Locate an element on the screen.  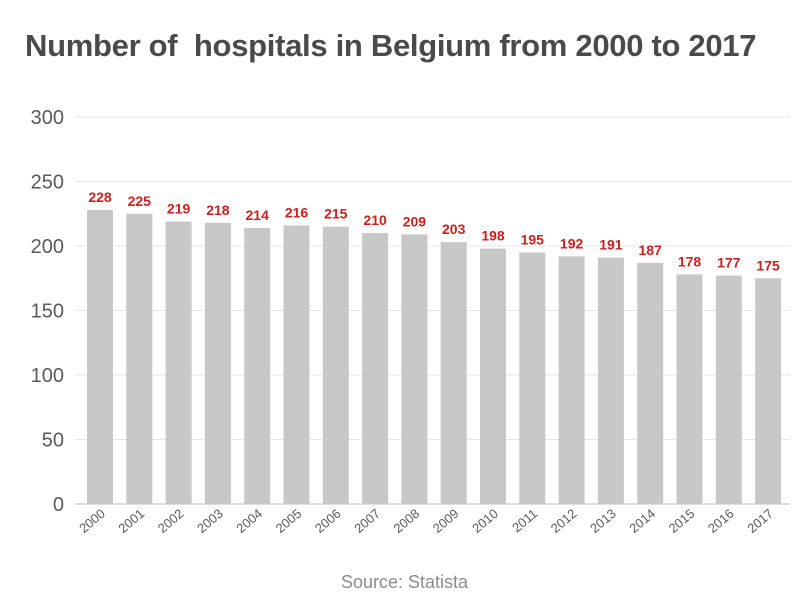
x-tick-label: 2014 is located at coordinates (642, 521).